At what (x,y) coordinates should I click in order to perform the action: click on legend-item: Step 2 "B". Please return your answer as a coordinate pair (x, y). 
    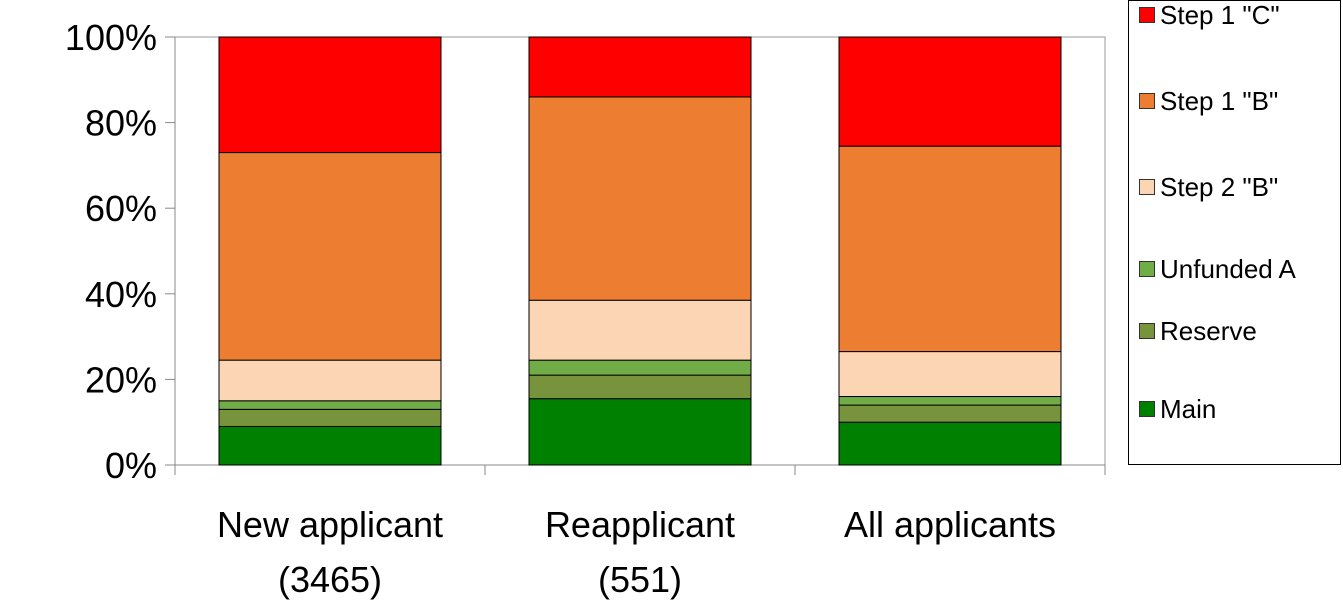
    Looking at the image, I should click on (1208, 187).